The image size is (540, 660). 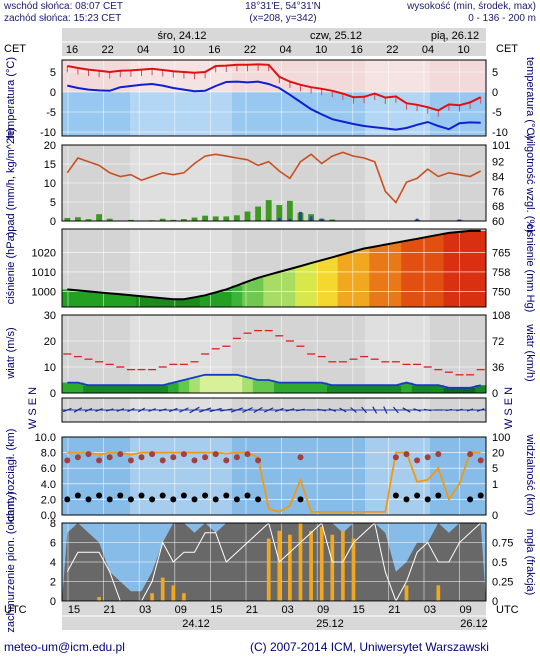 What do you see at coordinates (397, 354) in the screenshot?
I see `daylight-band` at bounding box center [397, 354].